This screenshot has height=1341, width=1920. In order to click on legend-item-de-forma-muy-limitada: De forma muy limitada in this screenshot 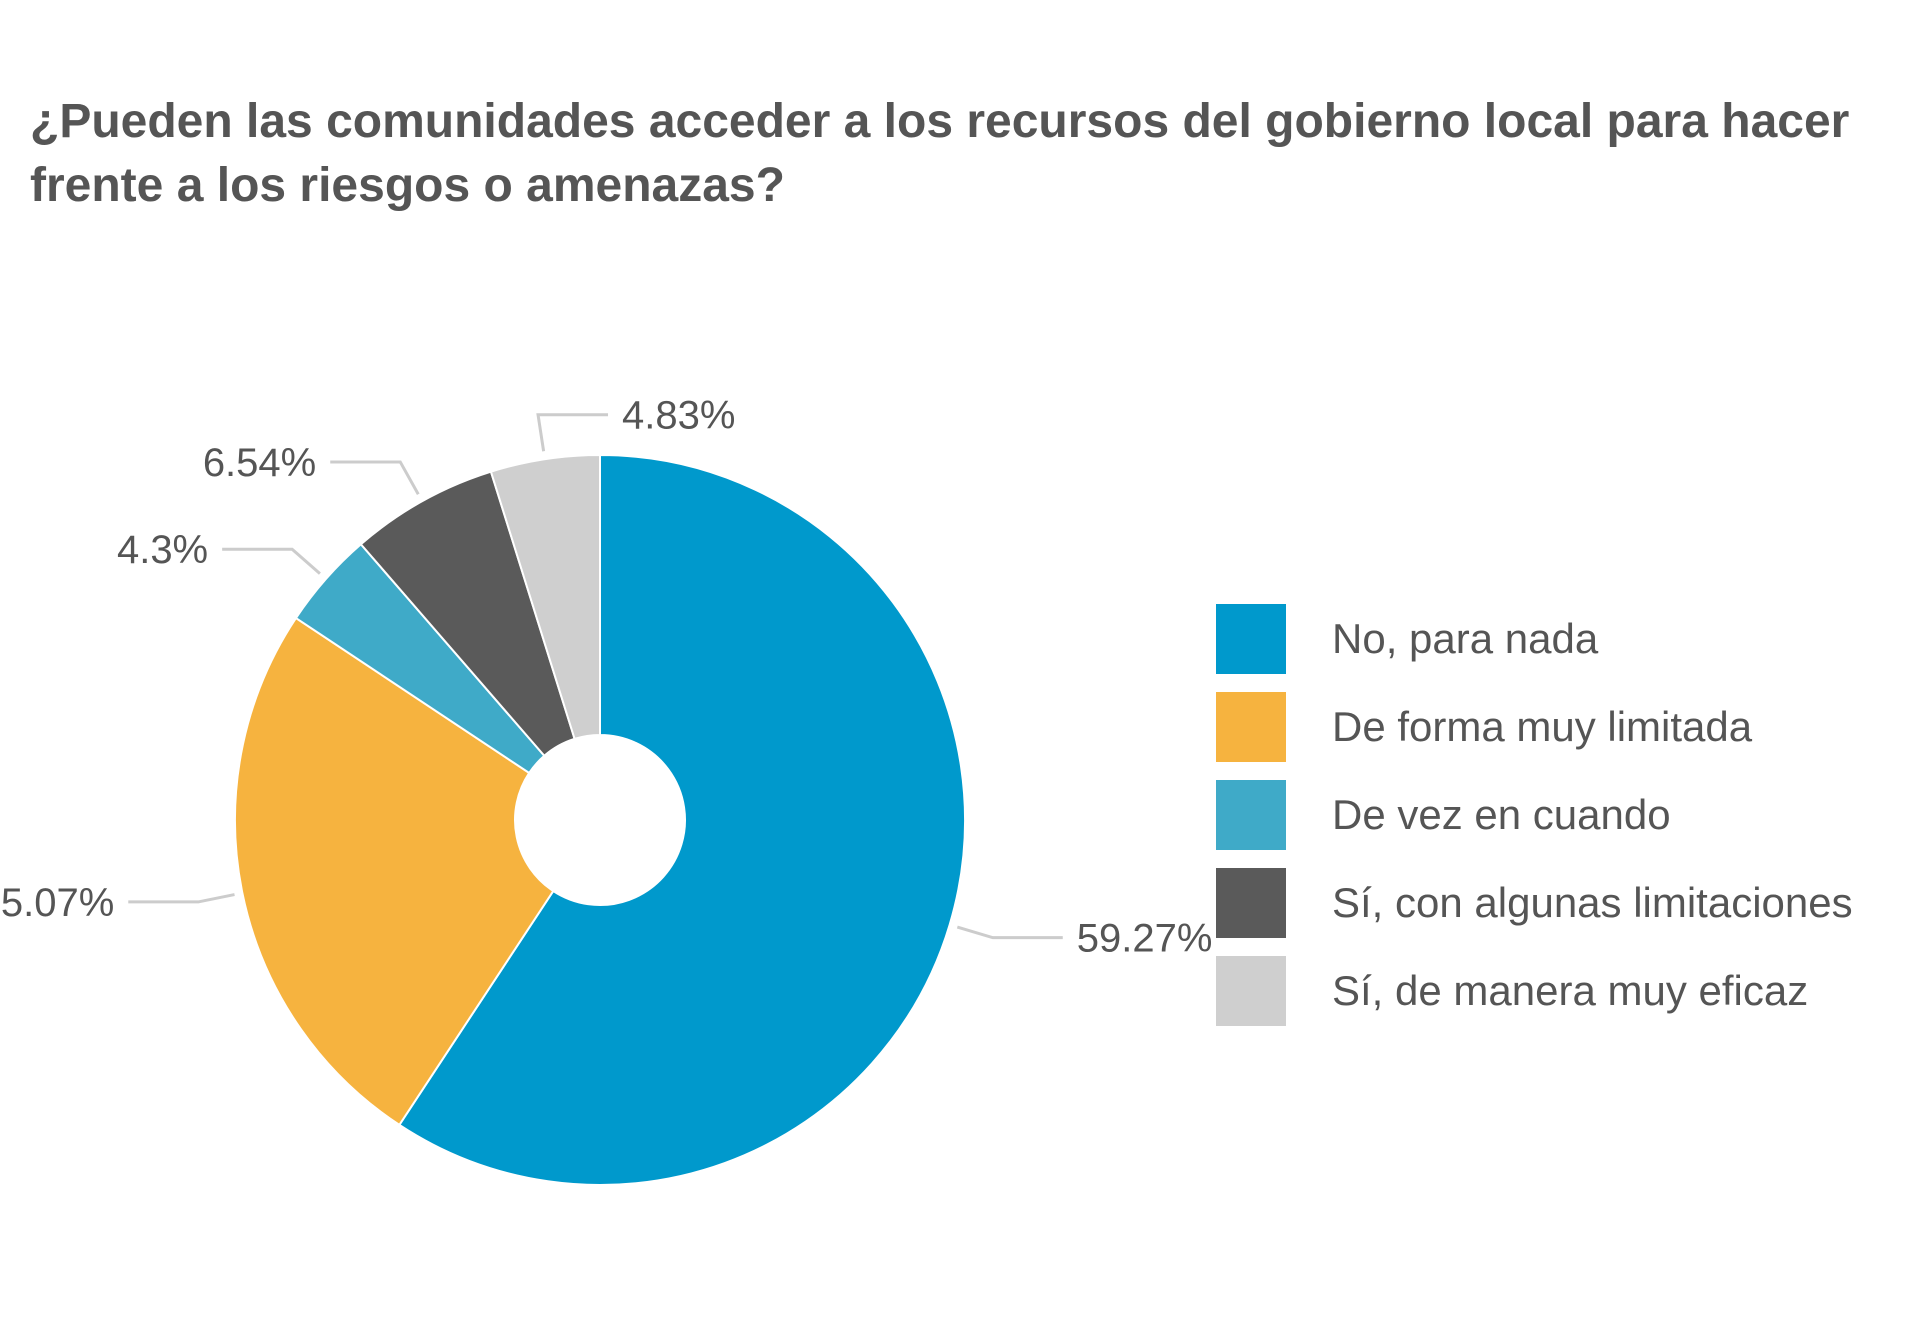, I will do `click(1566, 727)`.